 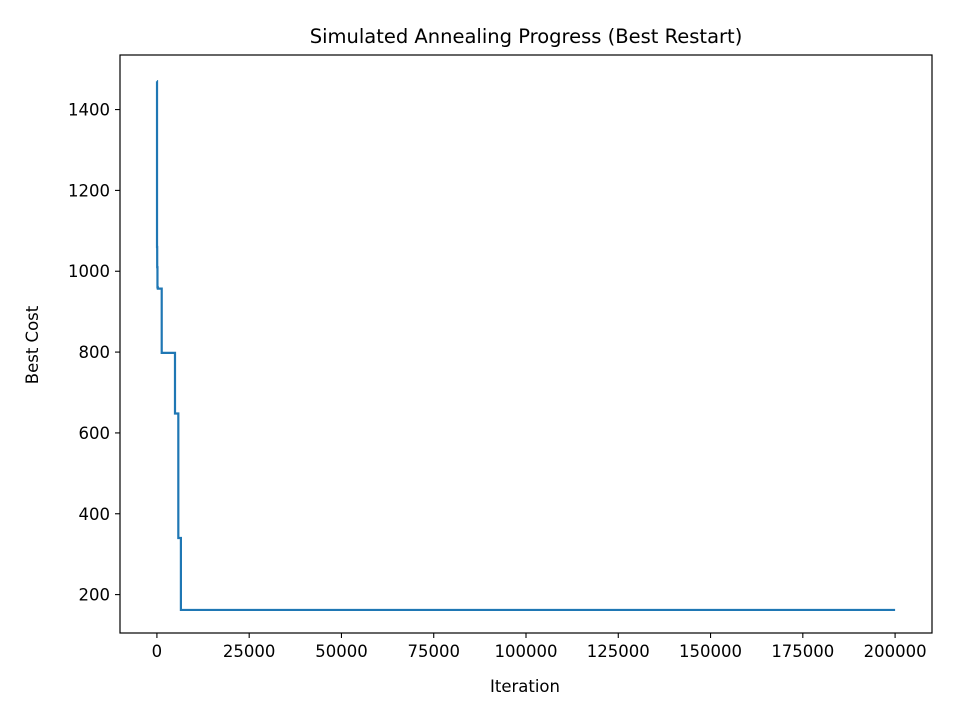 I want to click on y-axis-ticks: 200 400 600 800 1000 1200 1400, so click(x=94, y=353).